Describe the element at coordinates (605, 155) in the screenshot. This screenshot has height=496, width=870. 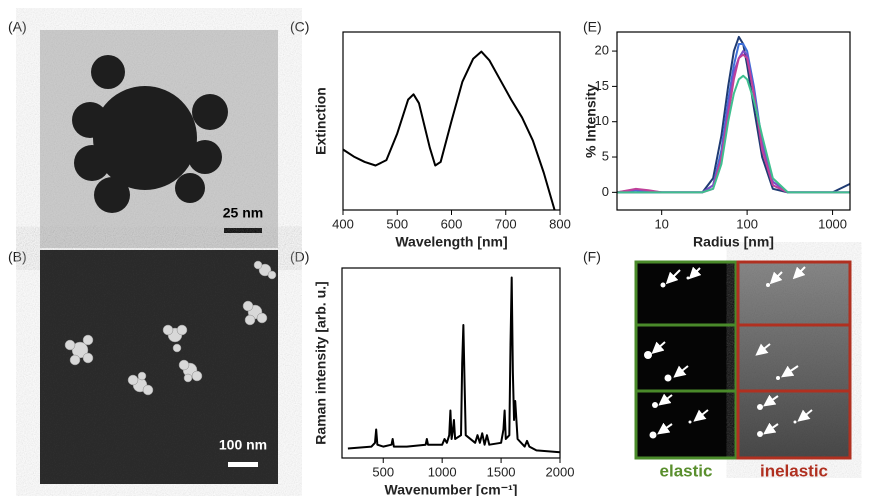
I see `y-tick-label: 5` at that location.